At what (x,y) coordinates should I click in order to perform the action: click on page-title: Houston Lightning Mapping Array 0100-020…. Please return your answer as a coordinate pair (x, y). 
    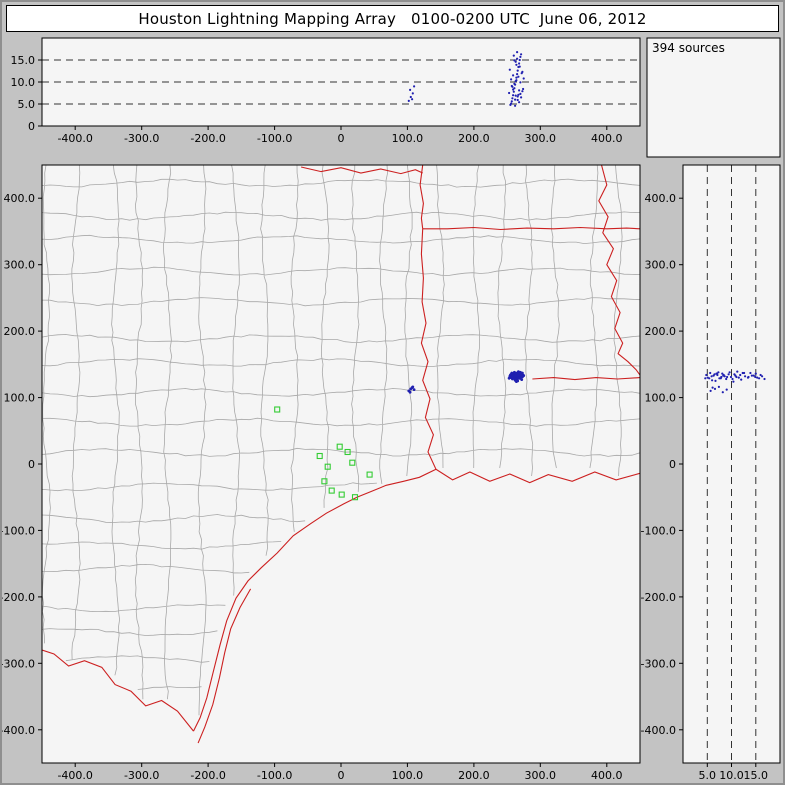
    Looking at the image, I should click on (392, 18).